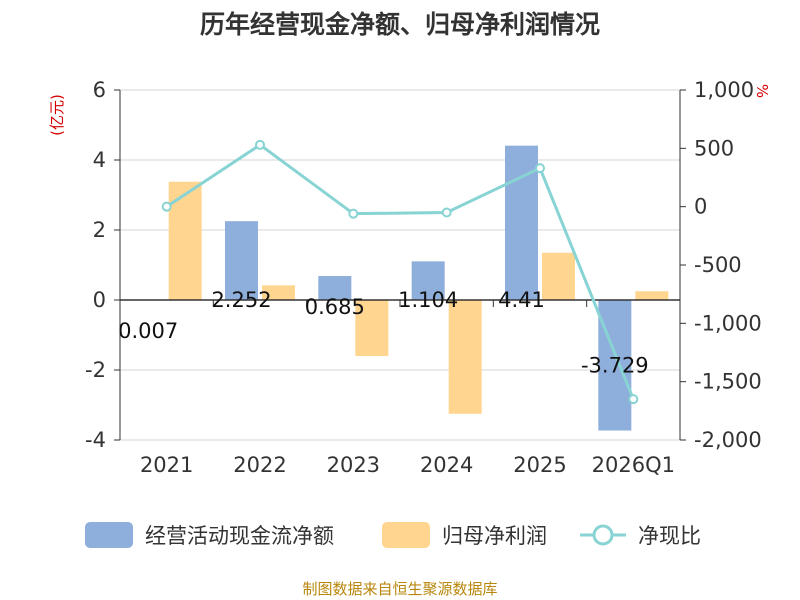 Image resolution: width=800 pixels, height=600 pixels. Describe the element at coordinates (259, 465) in the screenshot. I see `category-label: 2022` at that location.